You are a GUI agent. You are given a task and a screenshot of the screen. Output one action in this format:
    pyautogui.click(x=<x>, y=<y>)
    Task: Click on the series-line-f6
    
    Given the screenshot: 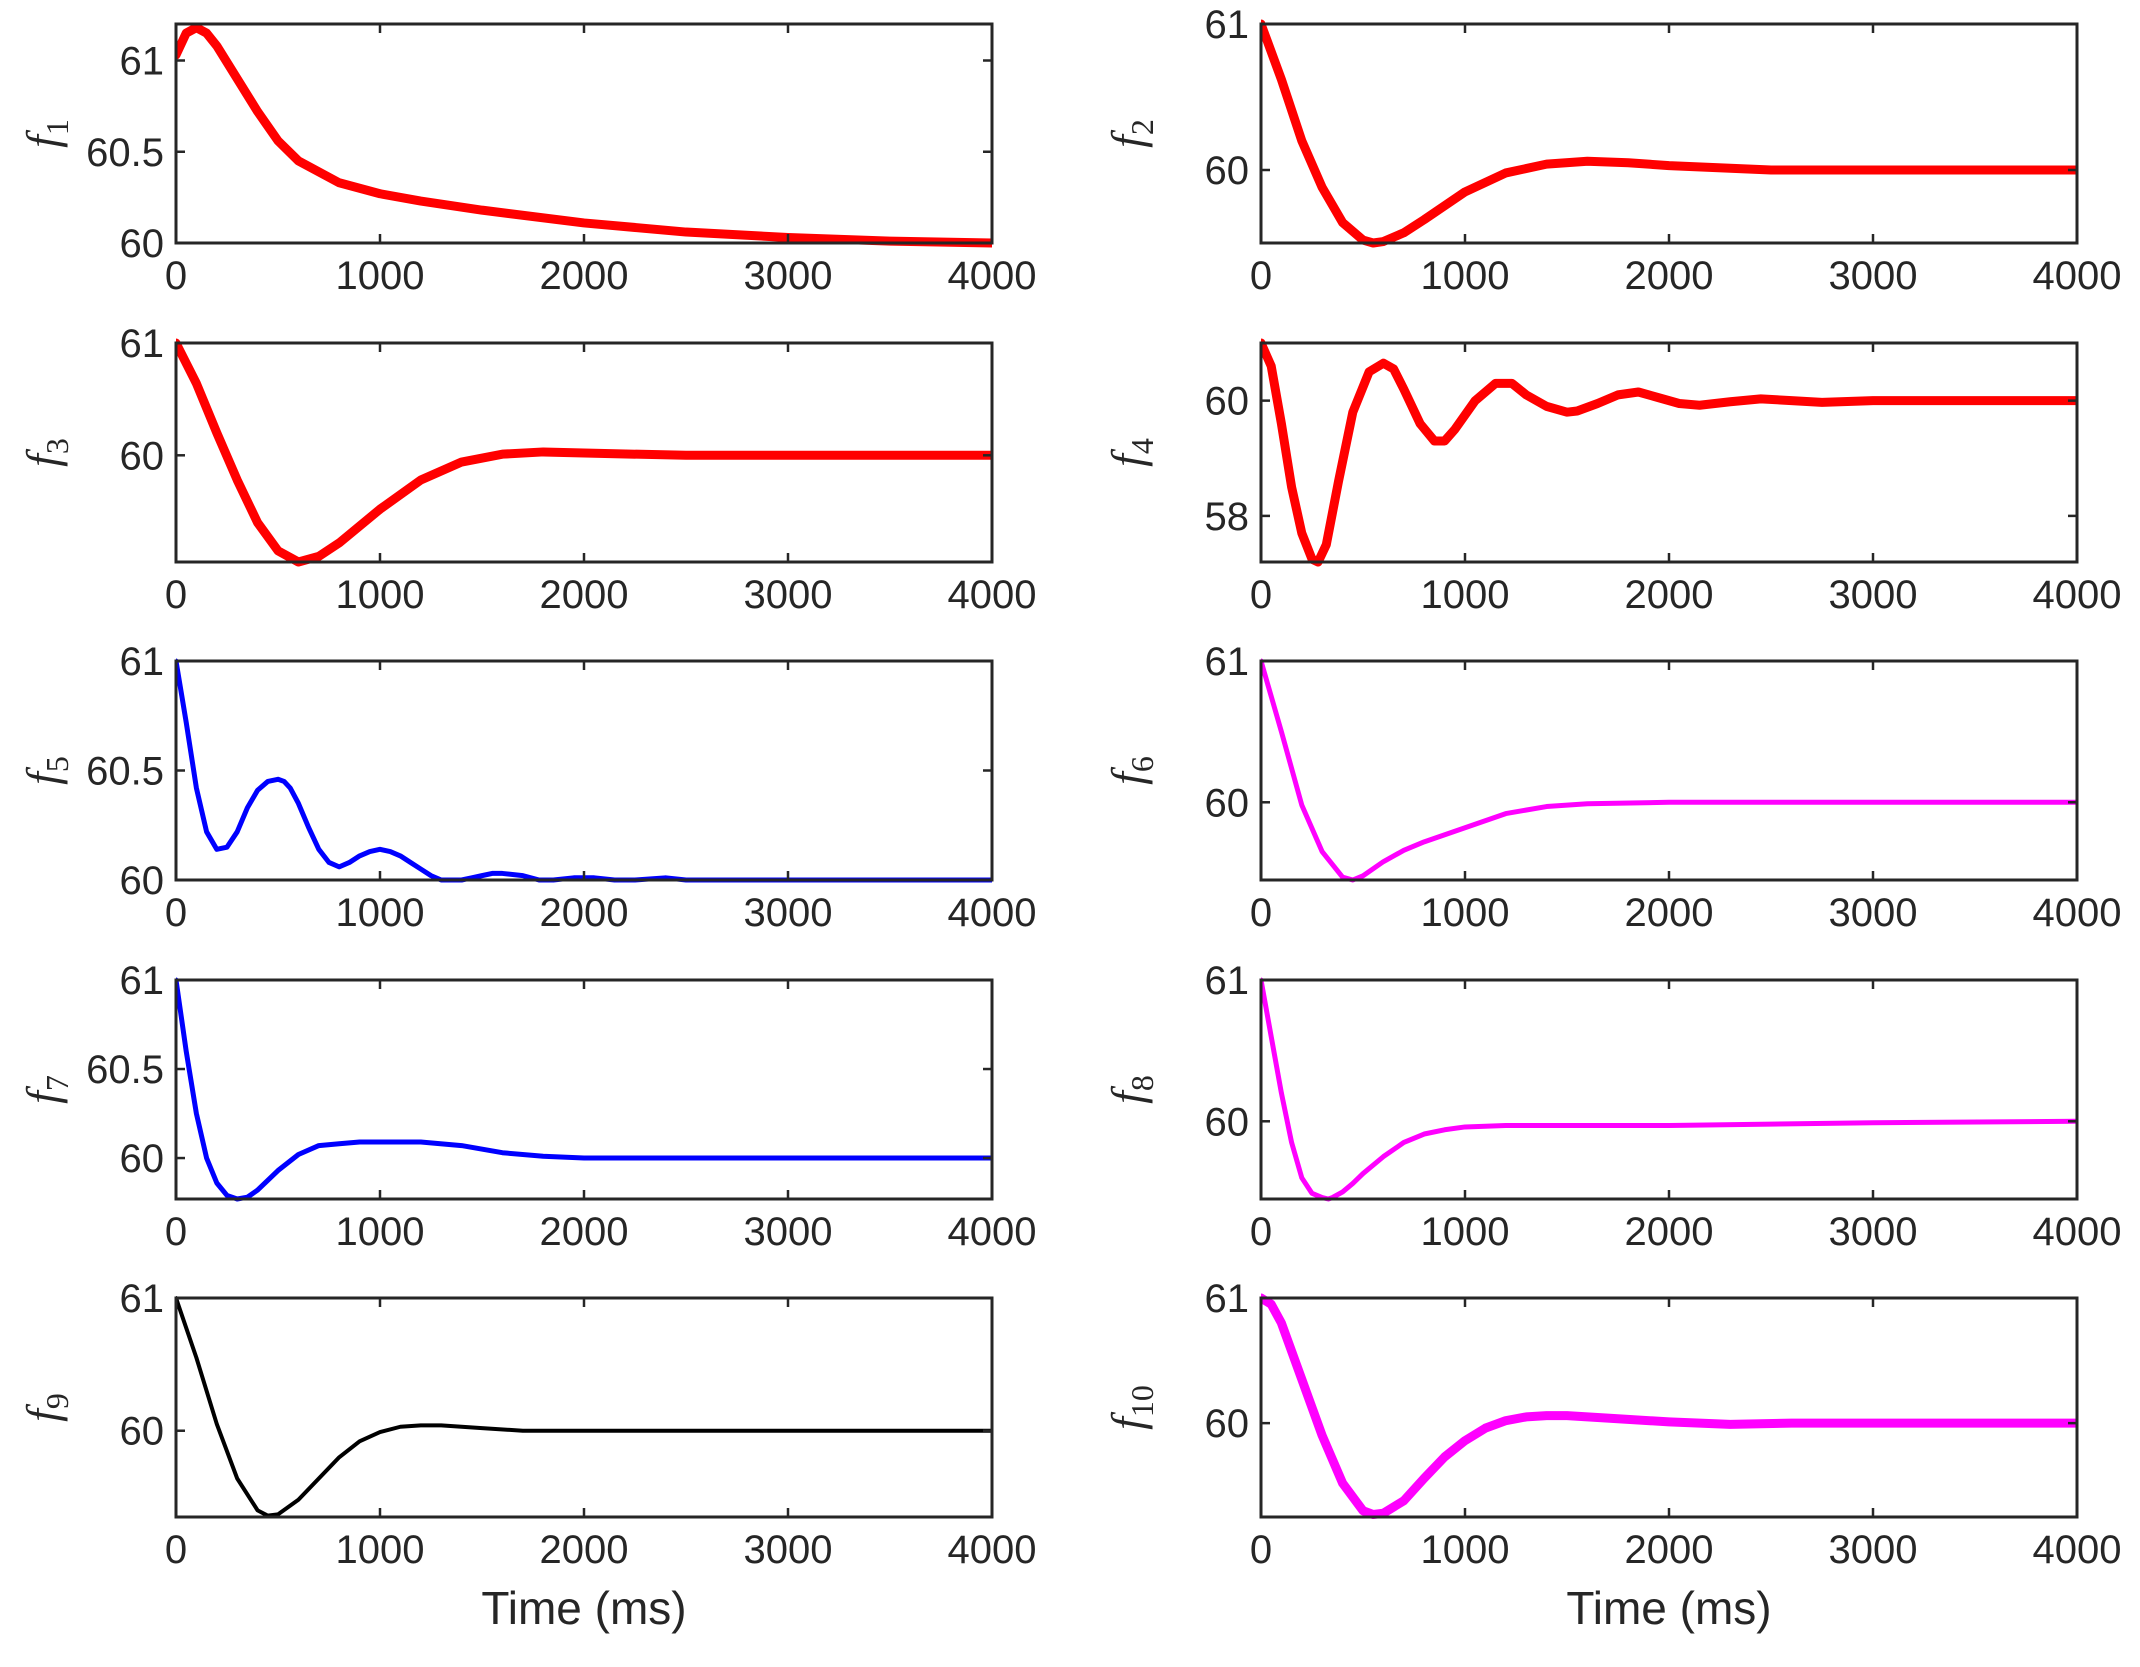 What is the action you would take?
    pyautogui.click(x=1669, y=770)
    